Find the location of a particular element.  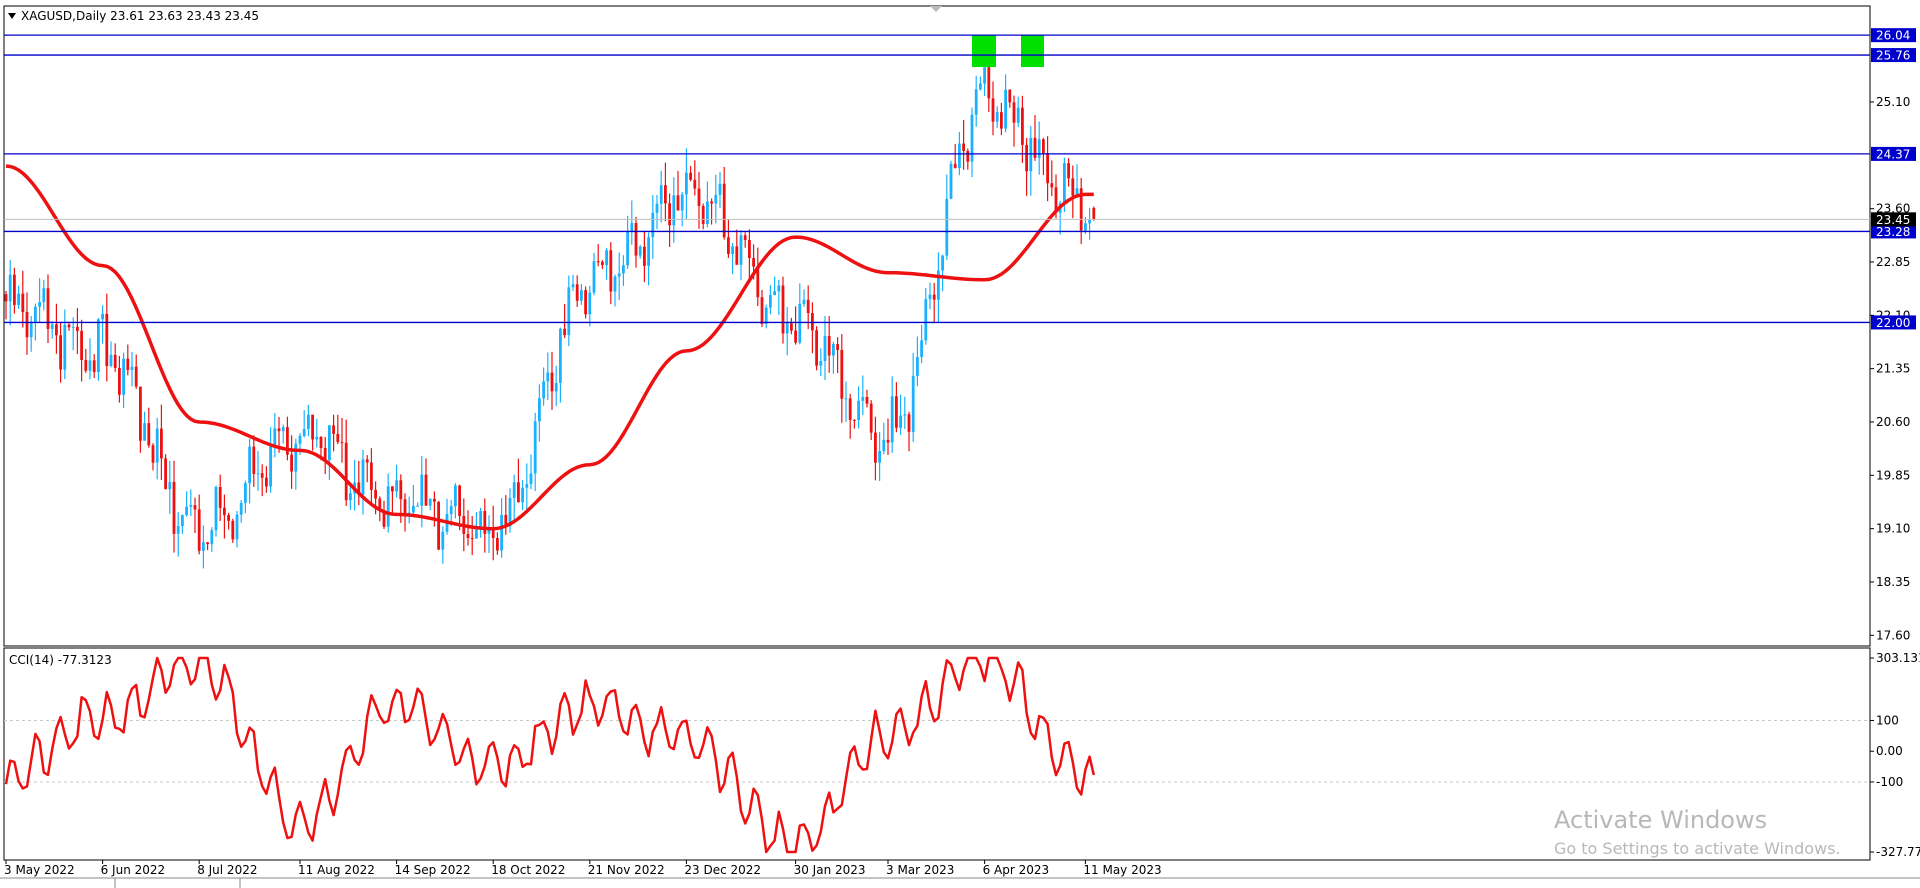

price-tick: 17.60 is located at coordinates (1893, 635).